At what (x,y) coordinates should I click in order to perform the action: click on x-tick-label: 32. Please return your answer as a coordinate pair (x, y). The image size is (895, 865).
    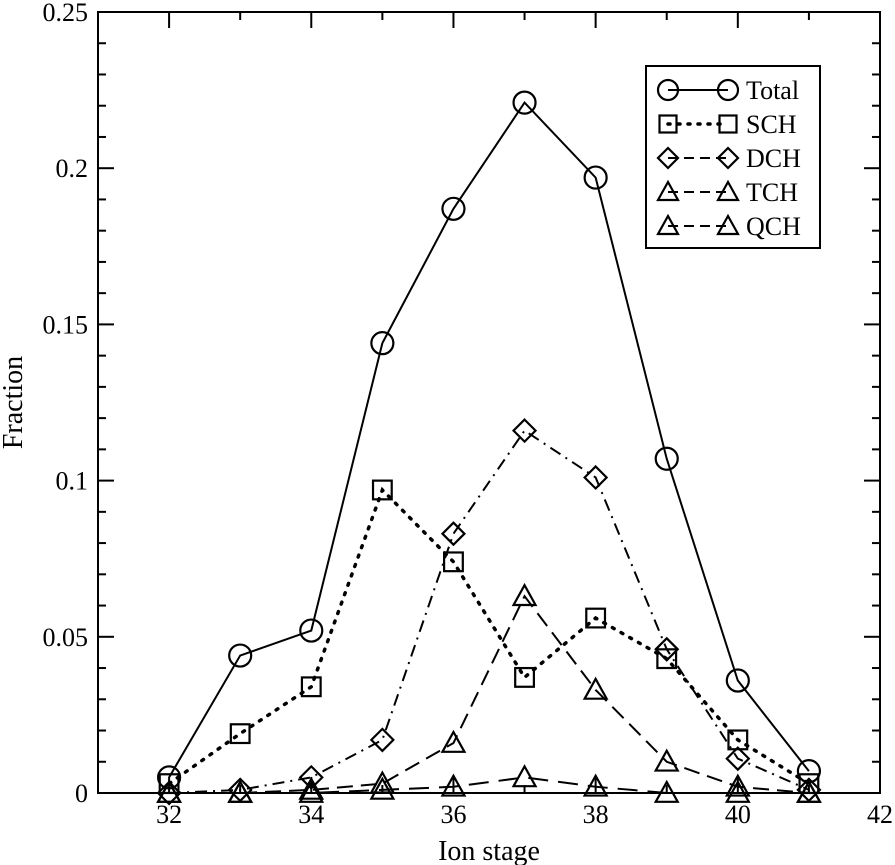
    Looking at the image, I should click on (169, 814).